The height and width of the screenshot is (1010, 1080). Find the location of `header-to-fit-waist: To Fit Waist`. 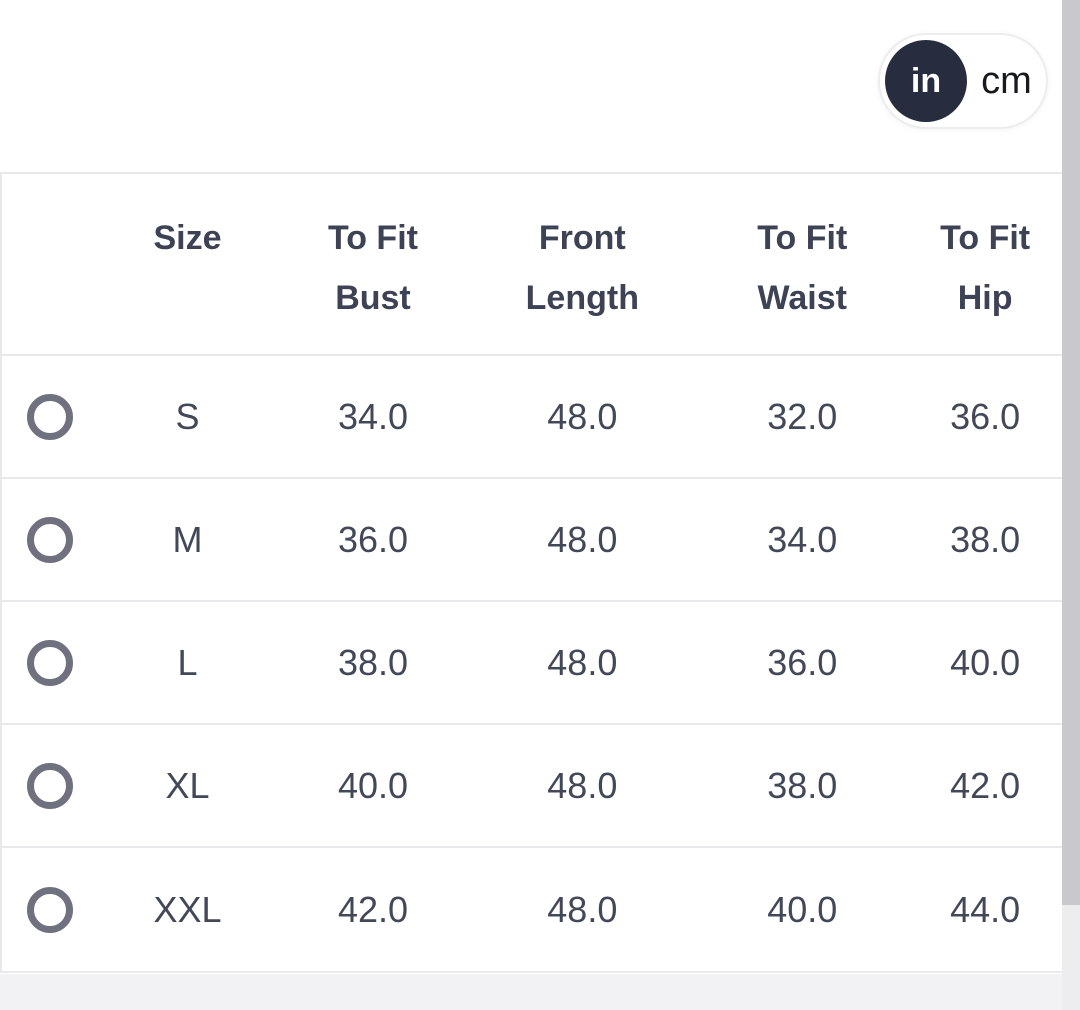

header-to-fit-waist: To Fit Waist is located at coordinates (802, 264).